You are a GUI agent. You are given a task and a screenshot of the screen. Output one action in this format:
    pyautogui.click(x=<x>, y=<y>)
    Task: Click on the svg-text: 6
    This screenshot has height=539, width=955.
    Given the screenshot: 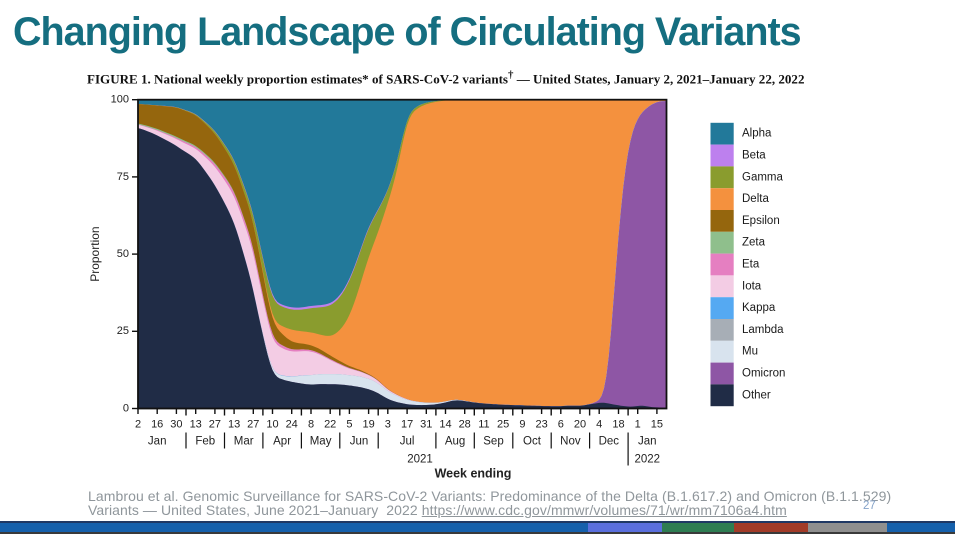 What is the action you would take?
    pyautogui.click(x=561, y=425)
    